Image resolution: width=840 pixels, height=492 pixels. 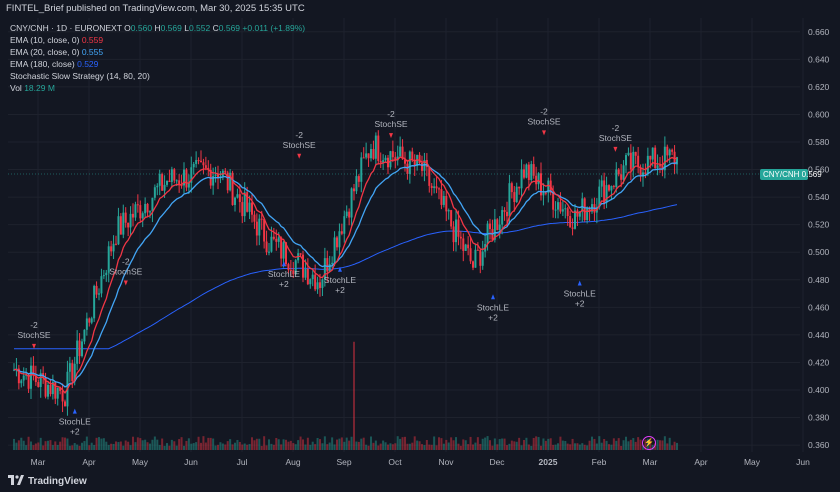 I want to click on signal-label: StochLE, so click(x=493, y=307).